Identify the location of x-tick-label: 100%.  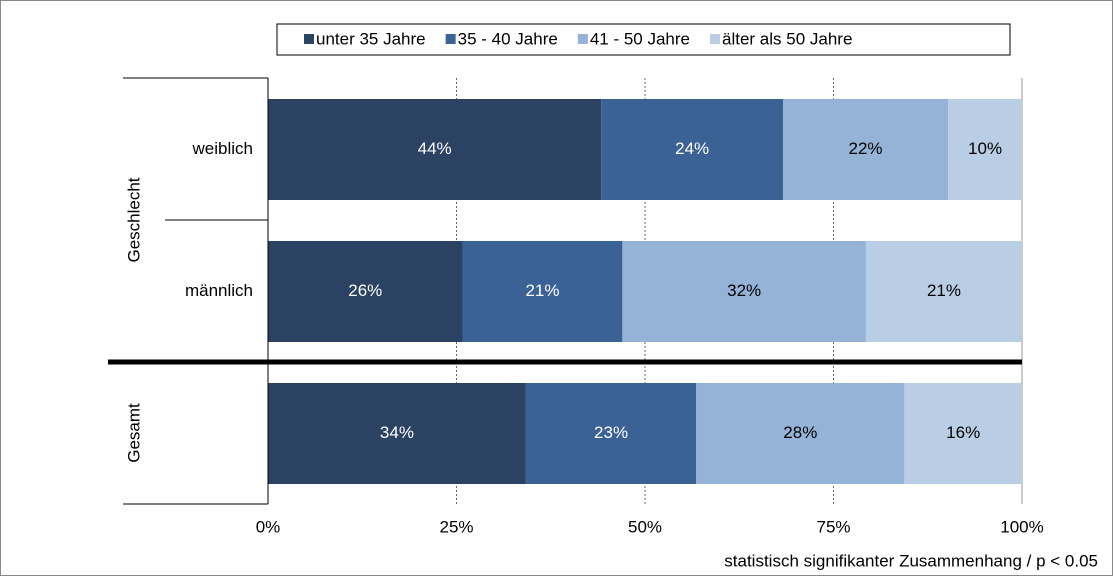
(1021, 526).